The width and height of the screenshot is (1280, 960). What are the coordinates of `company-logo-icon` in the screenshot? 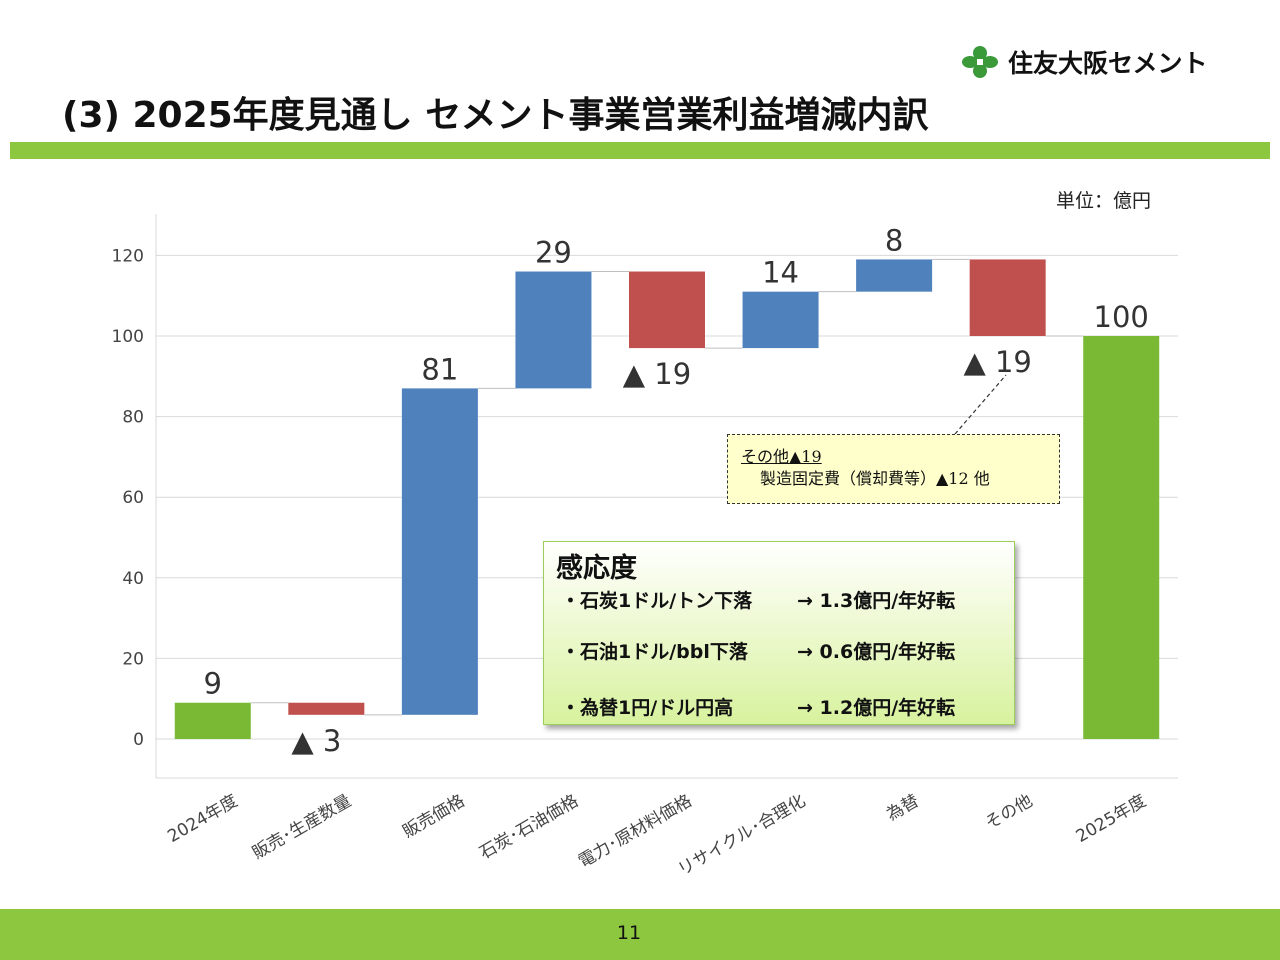 It's located at (980, 62).